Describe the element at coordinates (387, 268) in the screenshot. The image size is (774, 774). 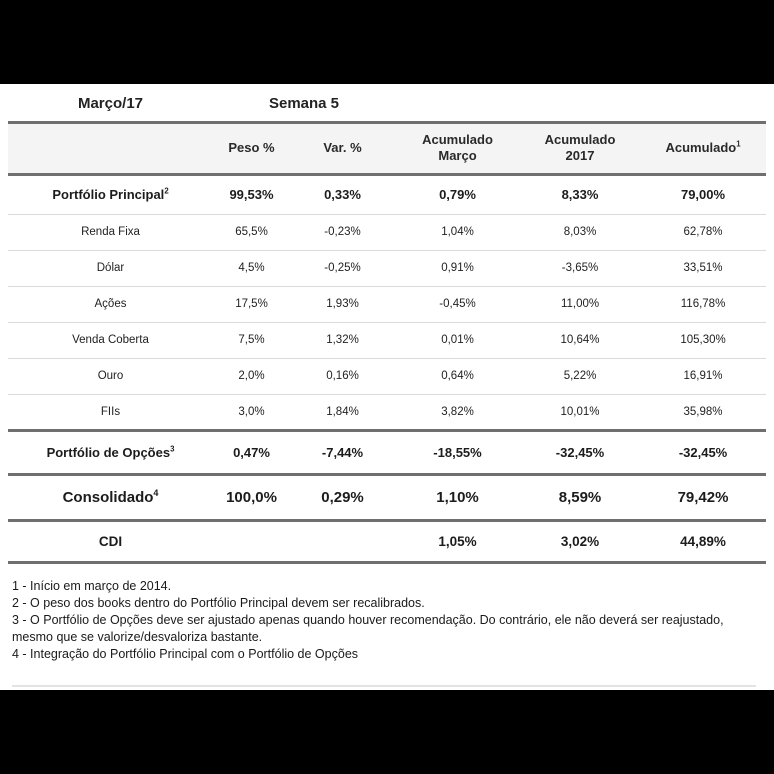
I see `table-row-dolar: Dólar 4,5% -0,25% 0,91% -3,65% 33,51%` at that location.